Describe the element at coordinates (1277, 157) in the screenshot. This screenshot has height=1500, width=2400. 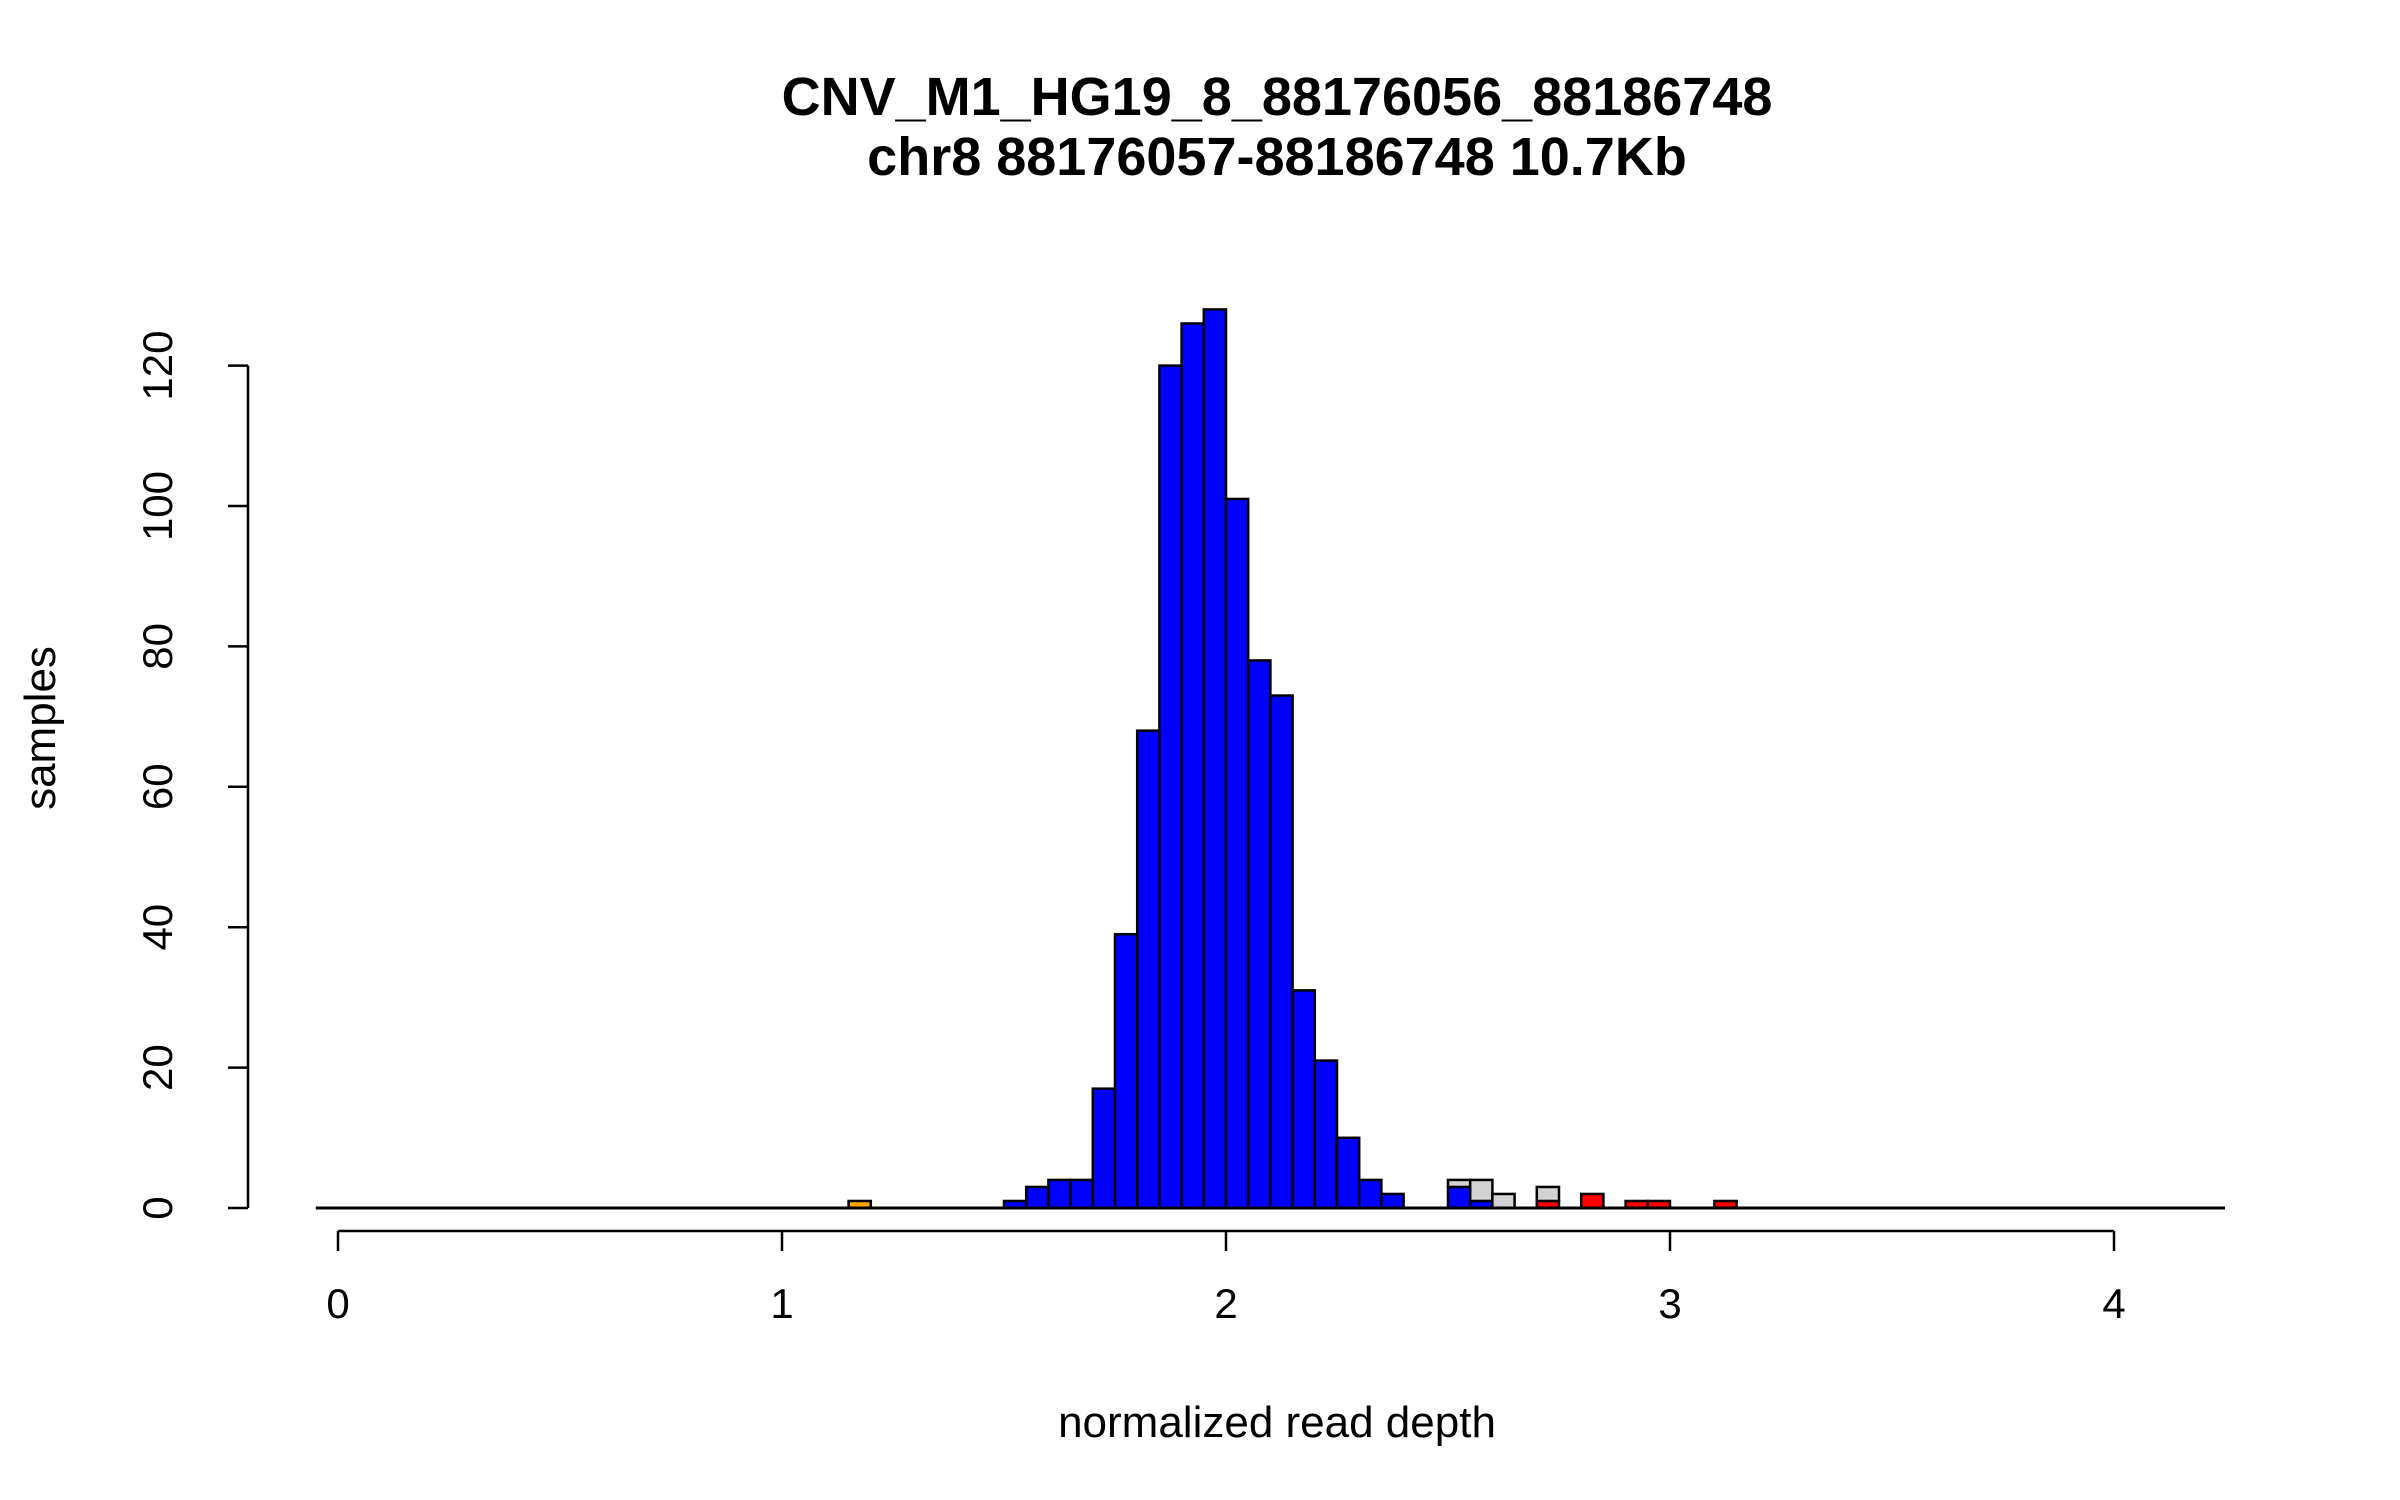
I see `chart-subtitle: chr8 88176057-88186748 10.7Kb` at that location.